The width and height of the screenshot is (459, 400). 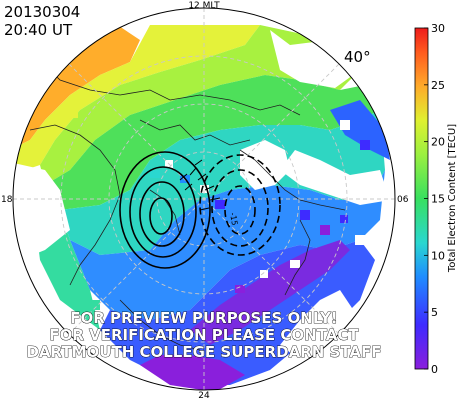 I want to click on watermark-line-3: DARTMOUTH COLLEGE SUPERDARN STAFF, so click(x=203, y=352).